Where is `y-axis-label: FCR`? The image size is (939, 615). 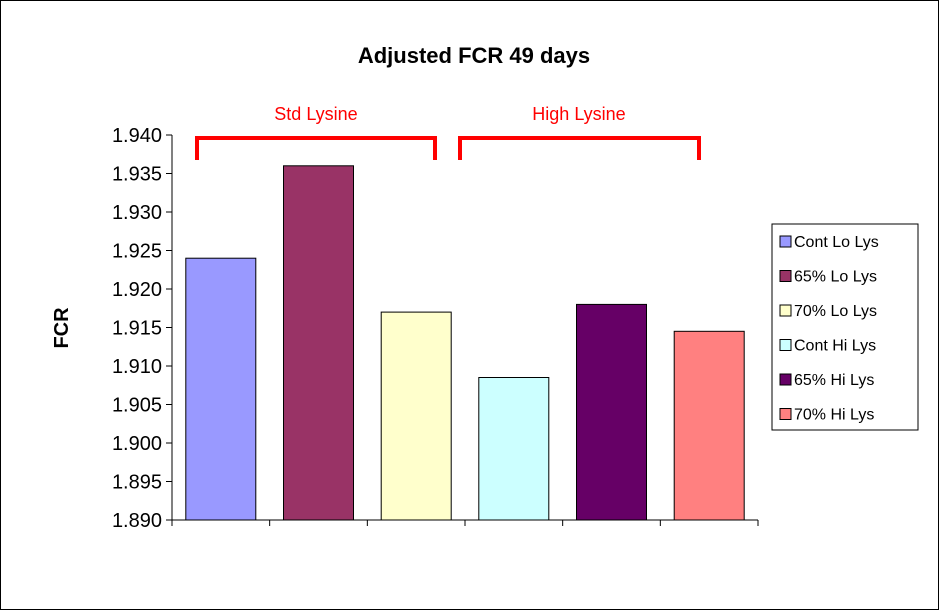
y-axis-label: FCR is located at coordinates (62, 328).